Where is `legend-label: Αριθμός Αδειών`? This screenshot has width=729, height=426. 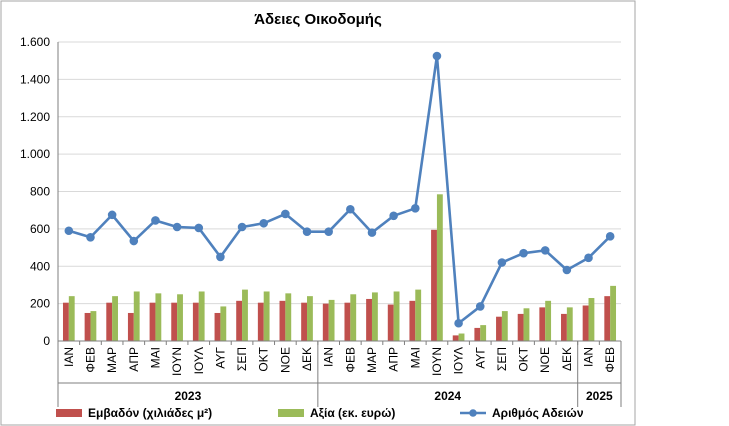 legend-label: Αριθμός Αδειών is located at coordinates (538, 413).